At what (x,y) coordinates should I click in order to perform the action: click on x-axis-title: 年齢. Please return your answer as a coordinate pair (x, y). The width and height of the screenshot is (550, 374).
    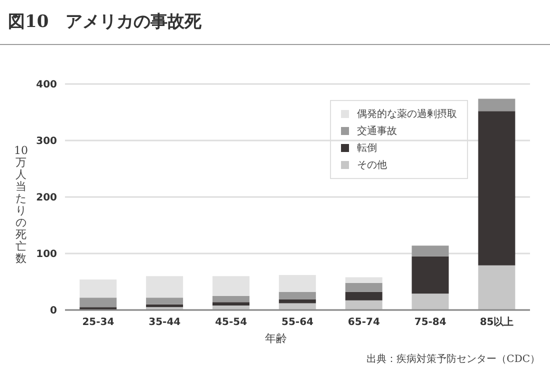
    Looking at the image, I should click on (276, 338).